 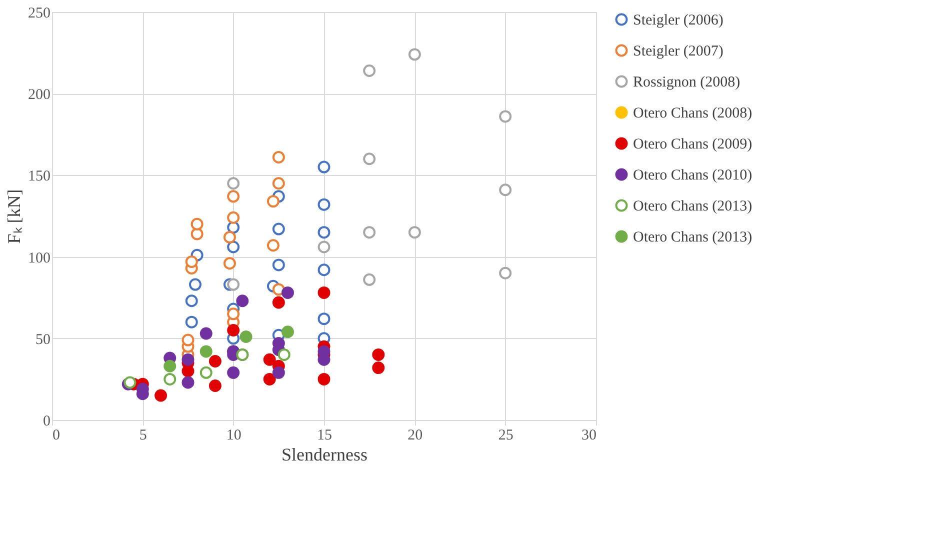 I want to click on legend-label: Otero Chans (2010), so click(x=692, y=176).